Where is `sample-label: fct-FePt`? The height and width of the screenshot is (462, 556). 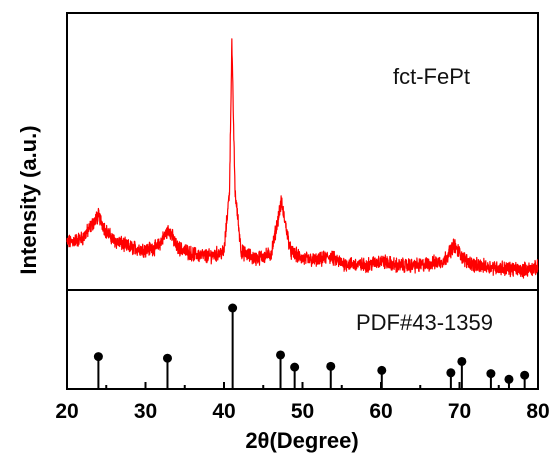 sample-label: fct-FePt is located at coordinates (431, 76).